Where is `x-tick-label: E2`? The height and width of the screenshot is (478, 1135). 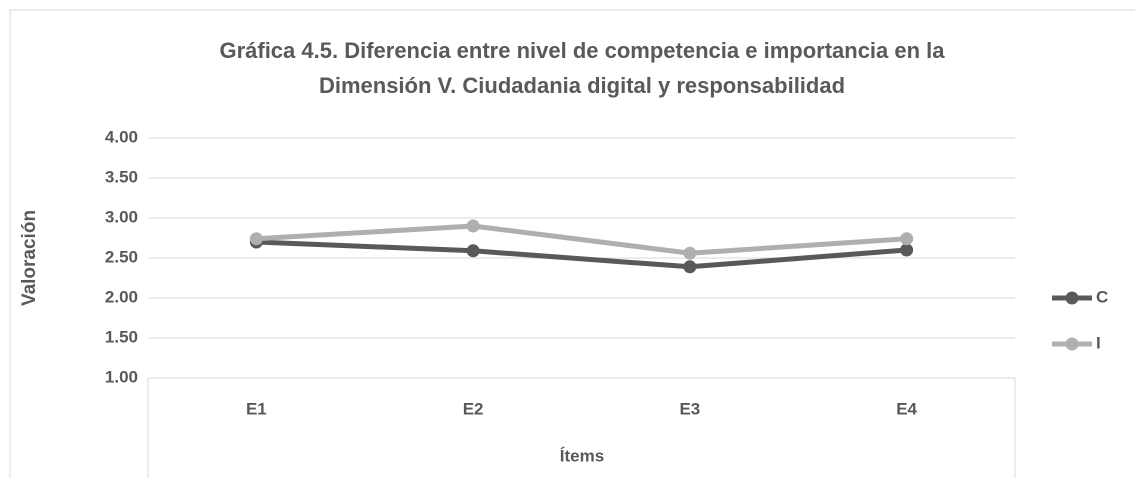
x-tick-label: E2 is located at coordinates (473, 408).